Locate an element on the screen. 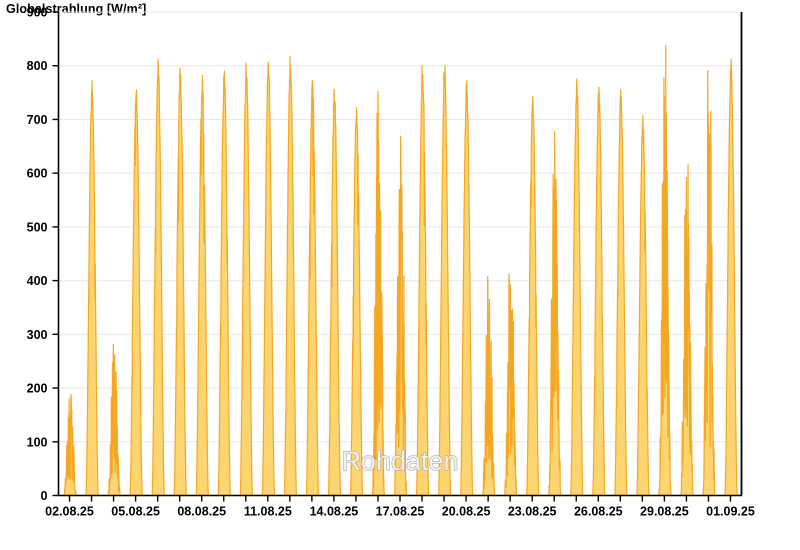 The width and height of the screenshot is (800, 550). x-axis-tick-label: 20.08.25 is located at coordinates (466, 512).